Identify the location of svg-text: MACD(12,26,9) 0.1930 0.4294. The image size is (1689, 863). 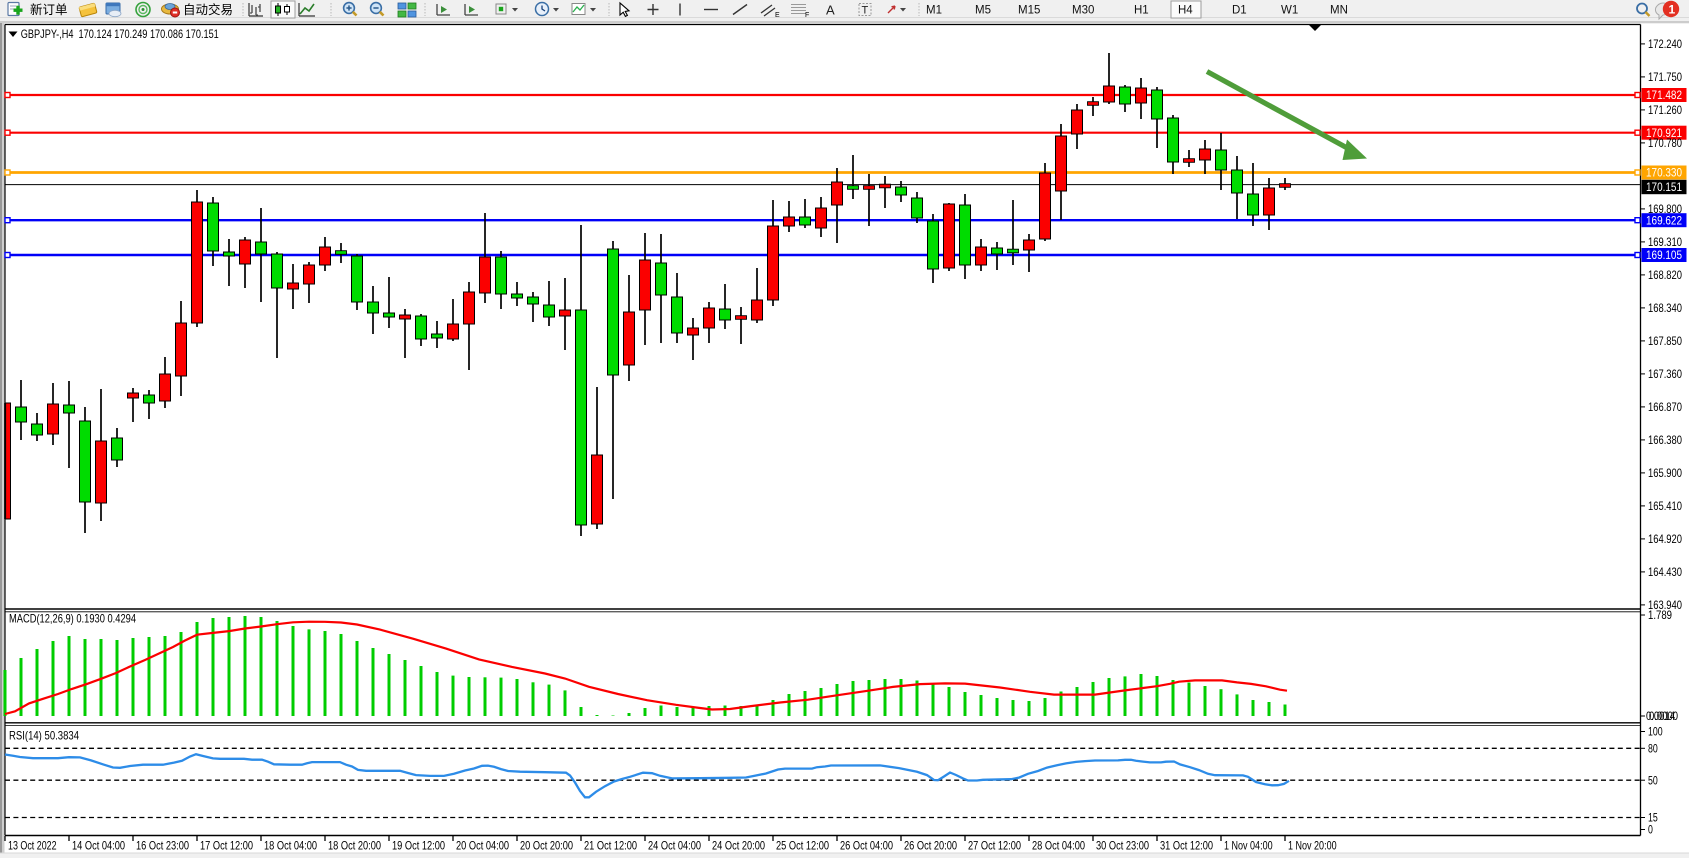
(72, 619).